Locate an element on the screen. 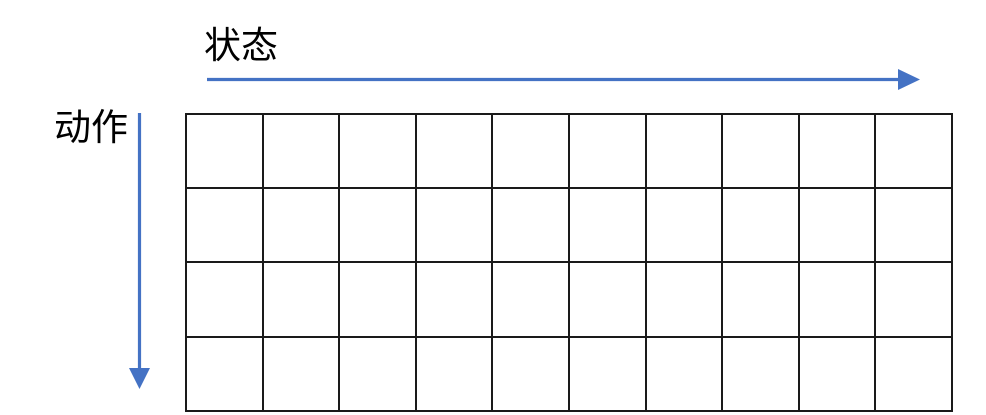  state-axis-label: 状态 is located at coordinates (241, 46).